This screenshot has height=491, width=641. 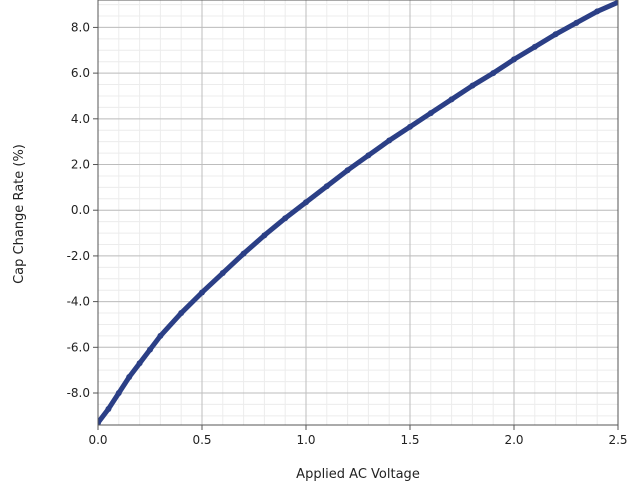 I want to click on x-tick-label: 0.5, so click(x=201, y=440).